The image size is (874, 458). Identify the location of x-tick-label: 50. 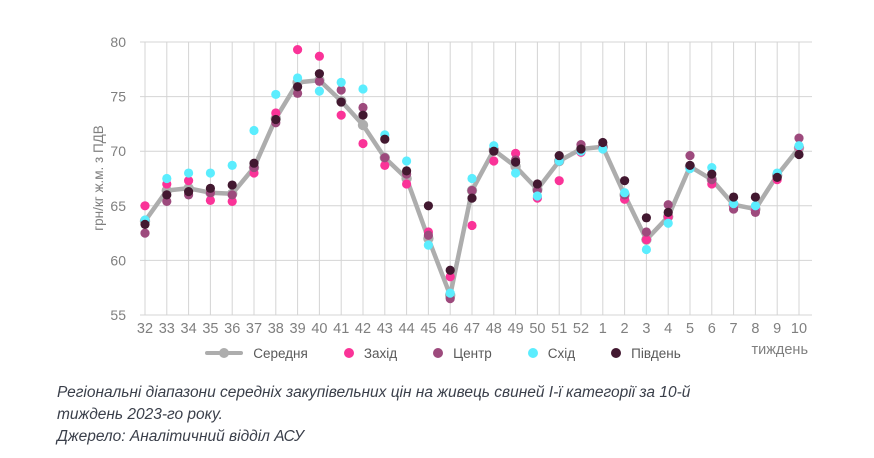
(537, 329).